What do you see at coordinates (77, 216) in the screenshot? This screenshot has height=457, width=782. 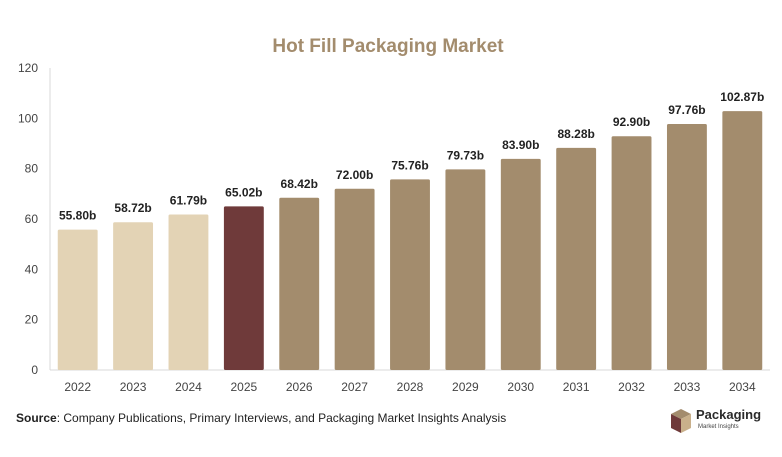 I see `data-label-2022: 55.80b` at bounding box center [77, 216].